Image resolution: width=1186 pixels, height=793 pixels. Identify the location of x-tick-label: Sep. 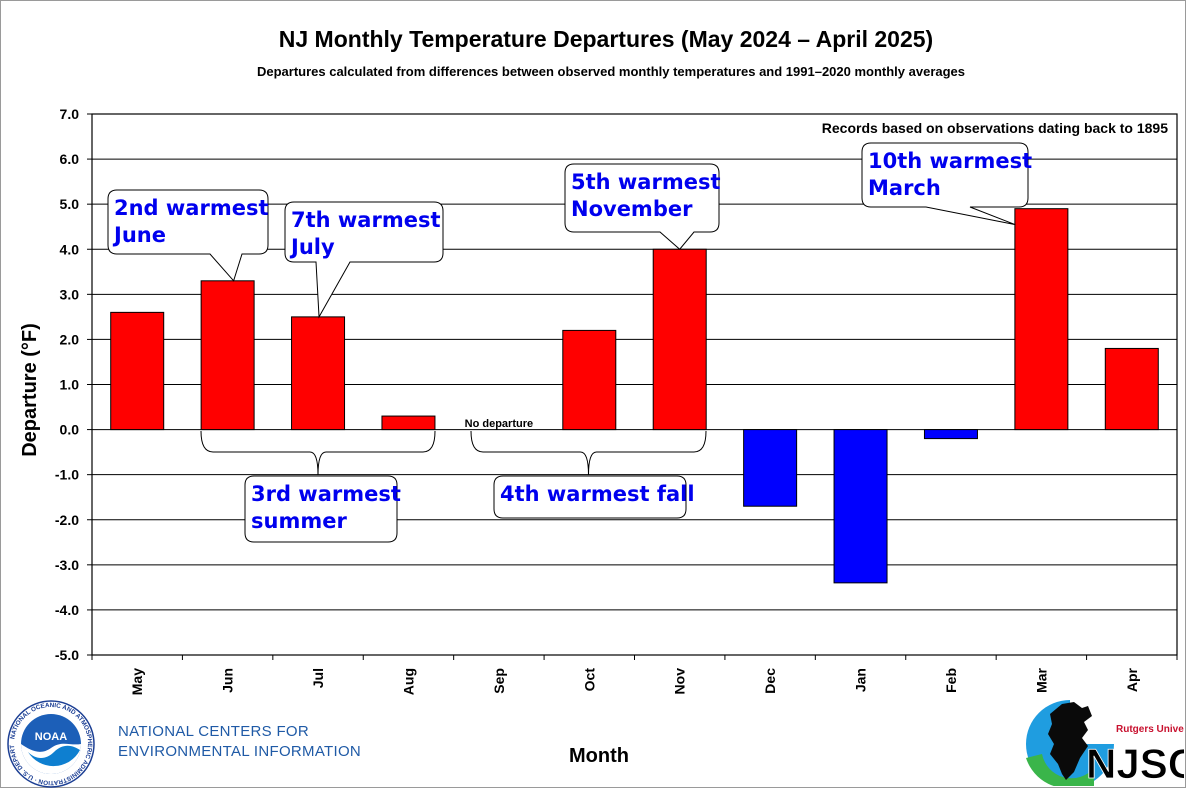
(499, 681).